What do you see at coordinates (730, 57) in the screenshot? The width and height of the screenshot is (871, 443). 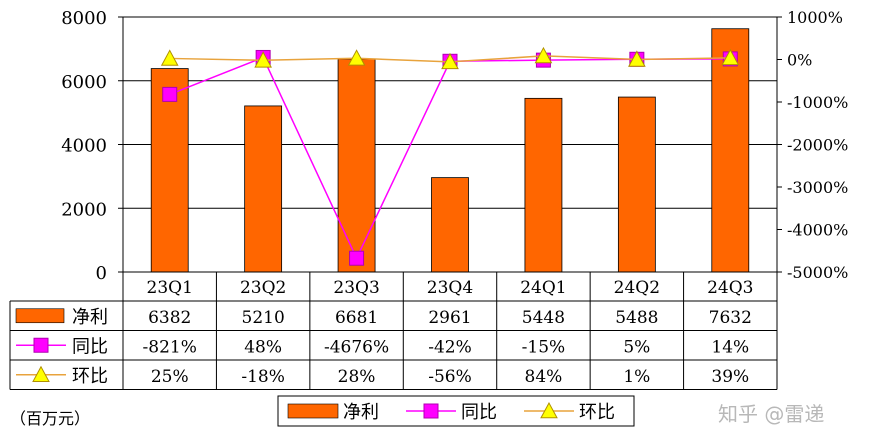 I see `qoq-point-24Q3` at bounding box center [730, 57].